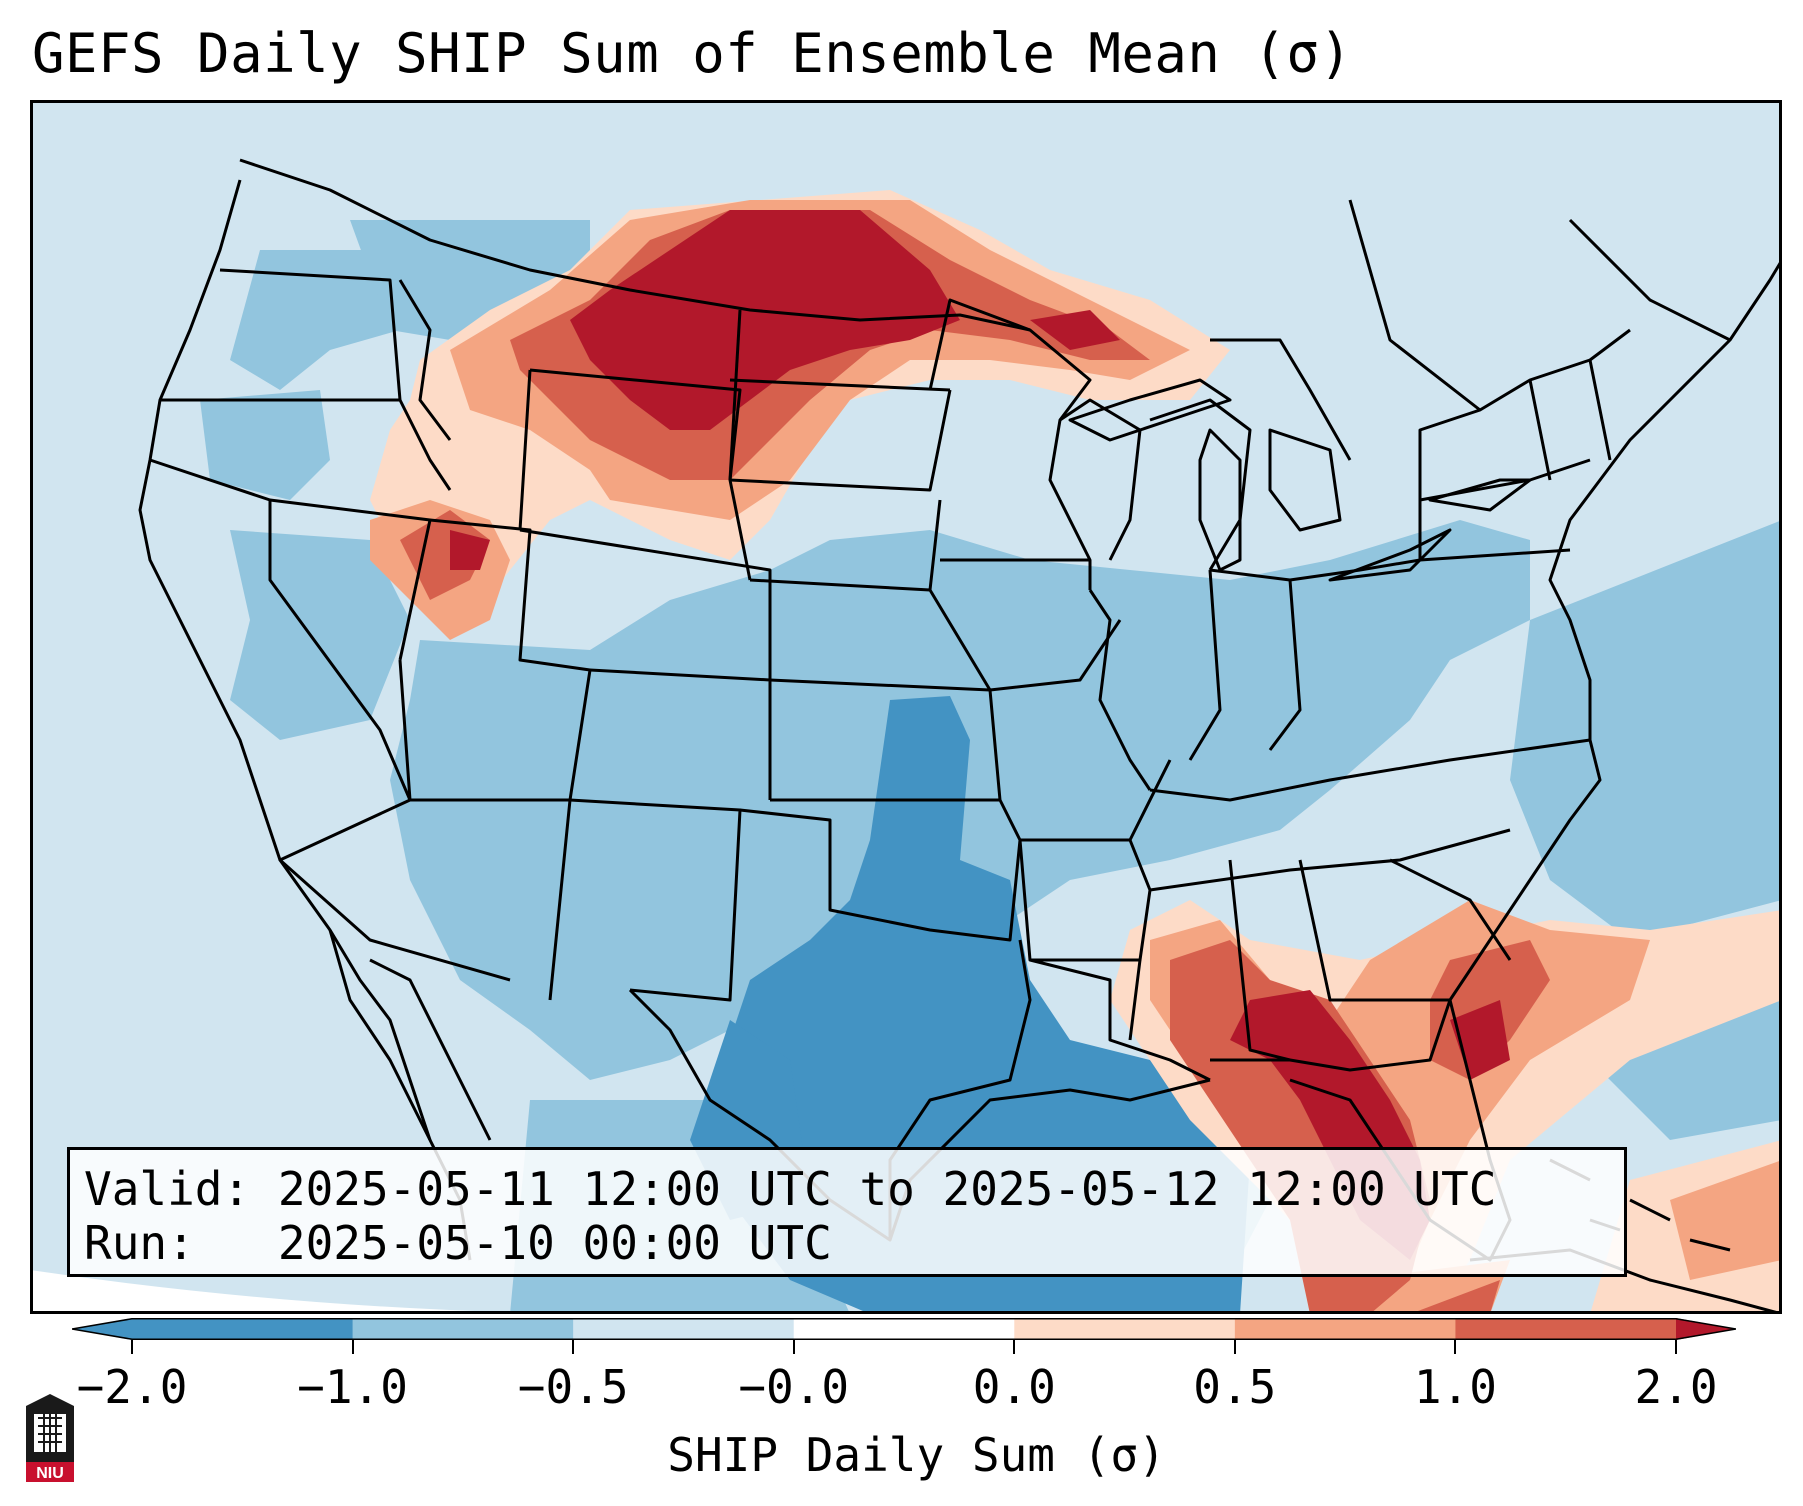 This screenshot has width=1803, height=1506. I want to click on colorbar, so click(904, 1329).